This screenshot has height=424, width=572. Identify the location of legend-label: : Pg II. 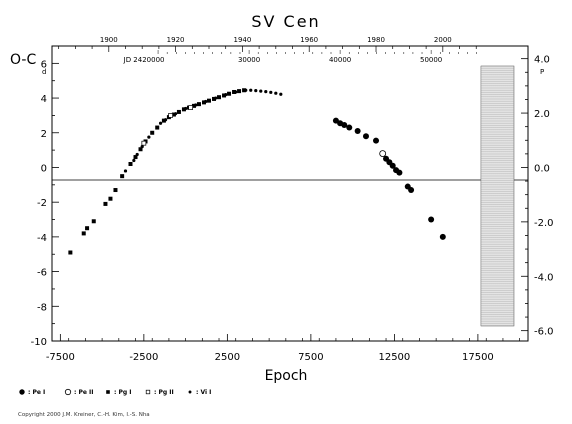
(164, 392).